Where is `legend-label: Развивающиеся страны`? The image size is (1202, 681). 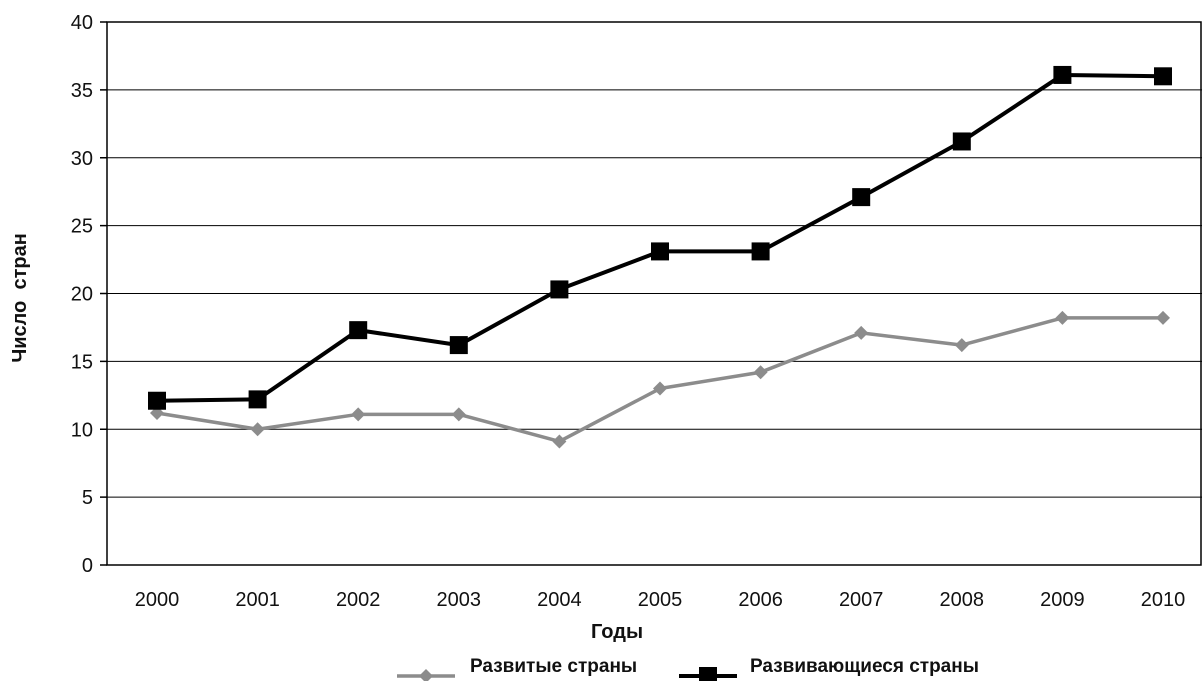 legend-label: Развивающиеся страны is located at coordinates (864, 666).